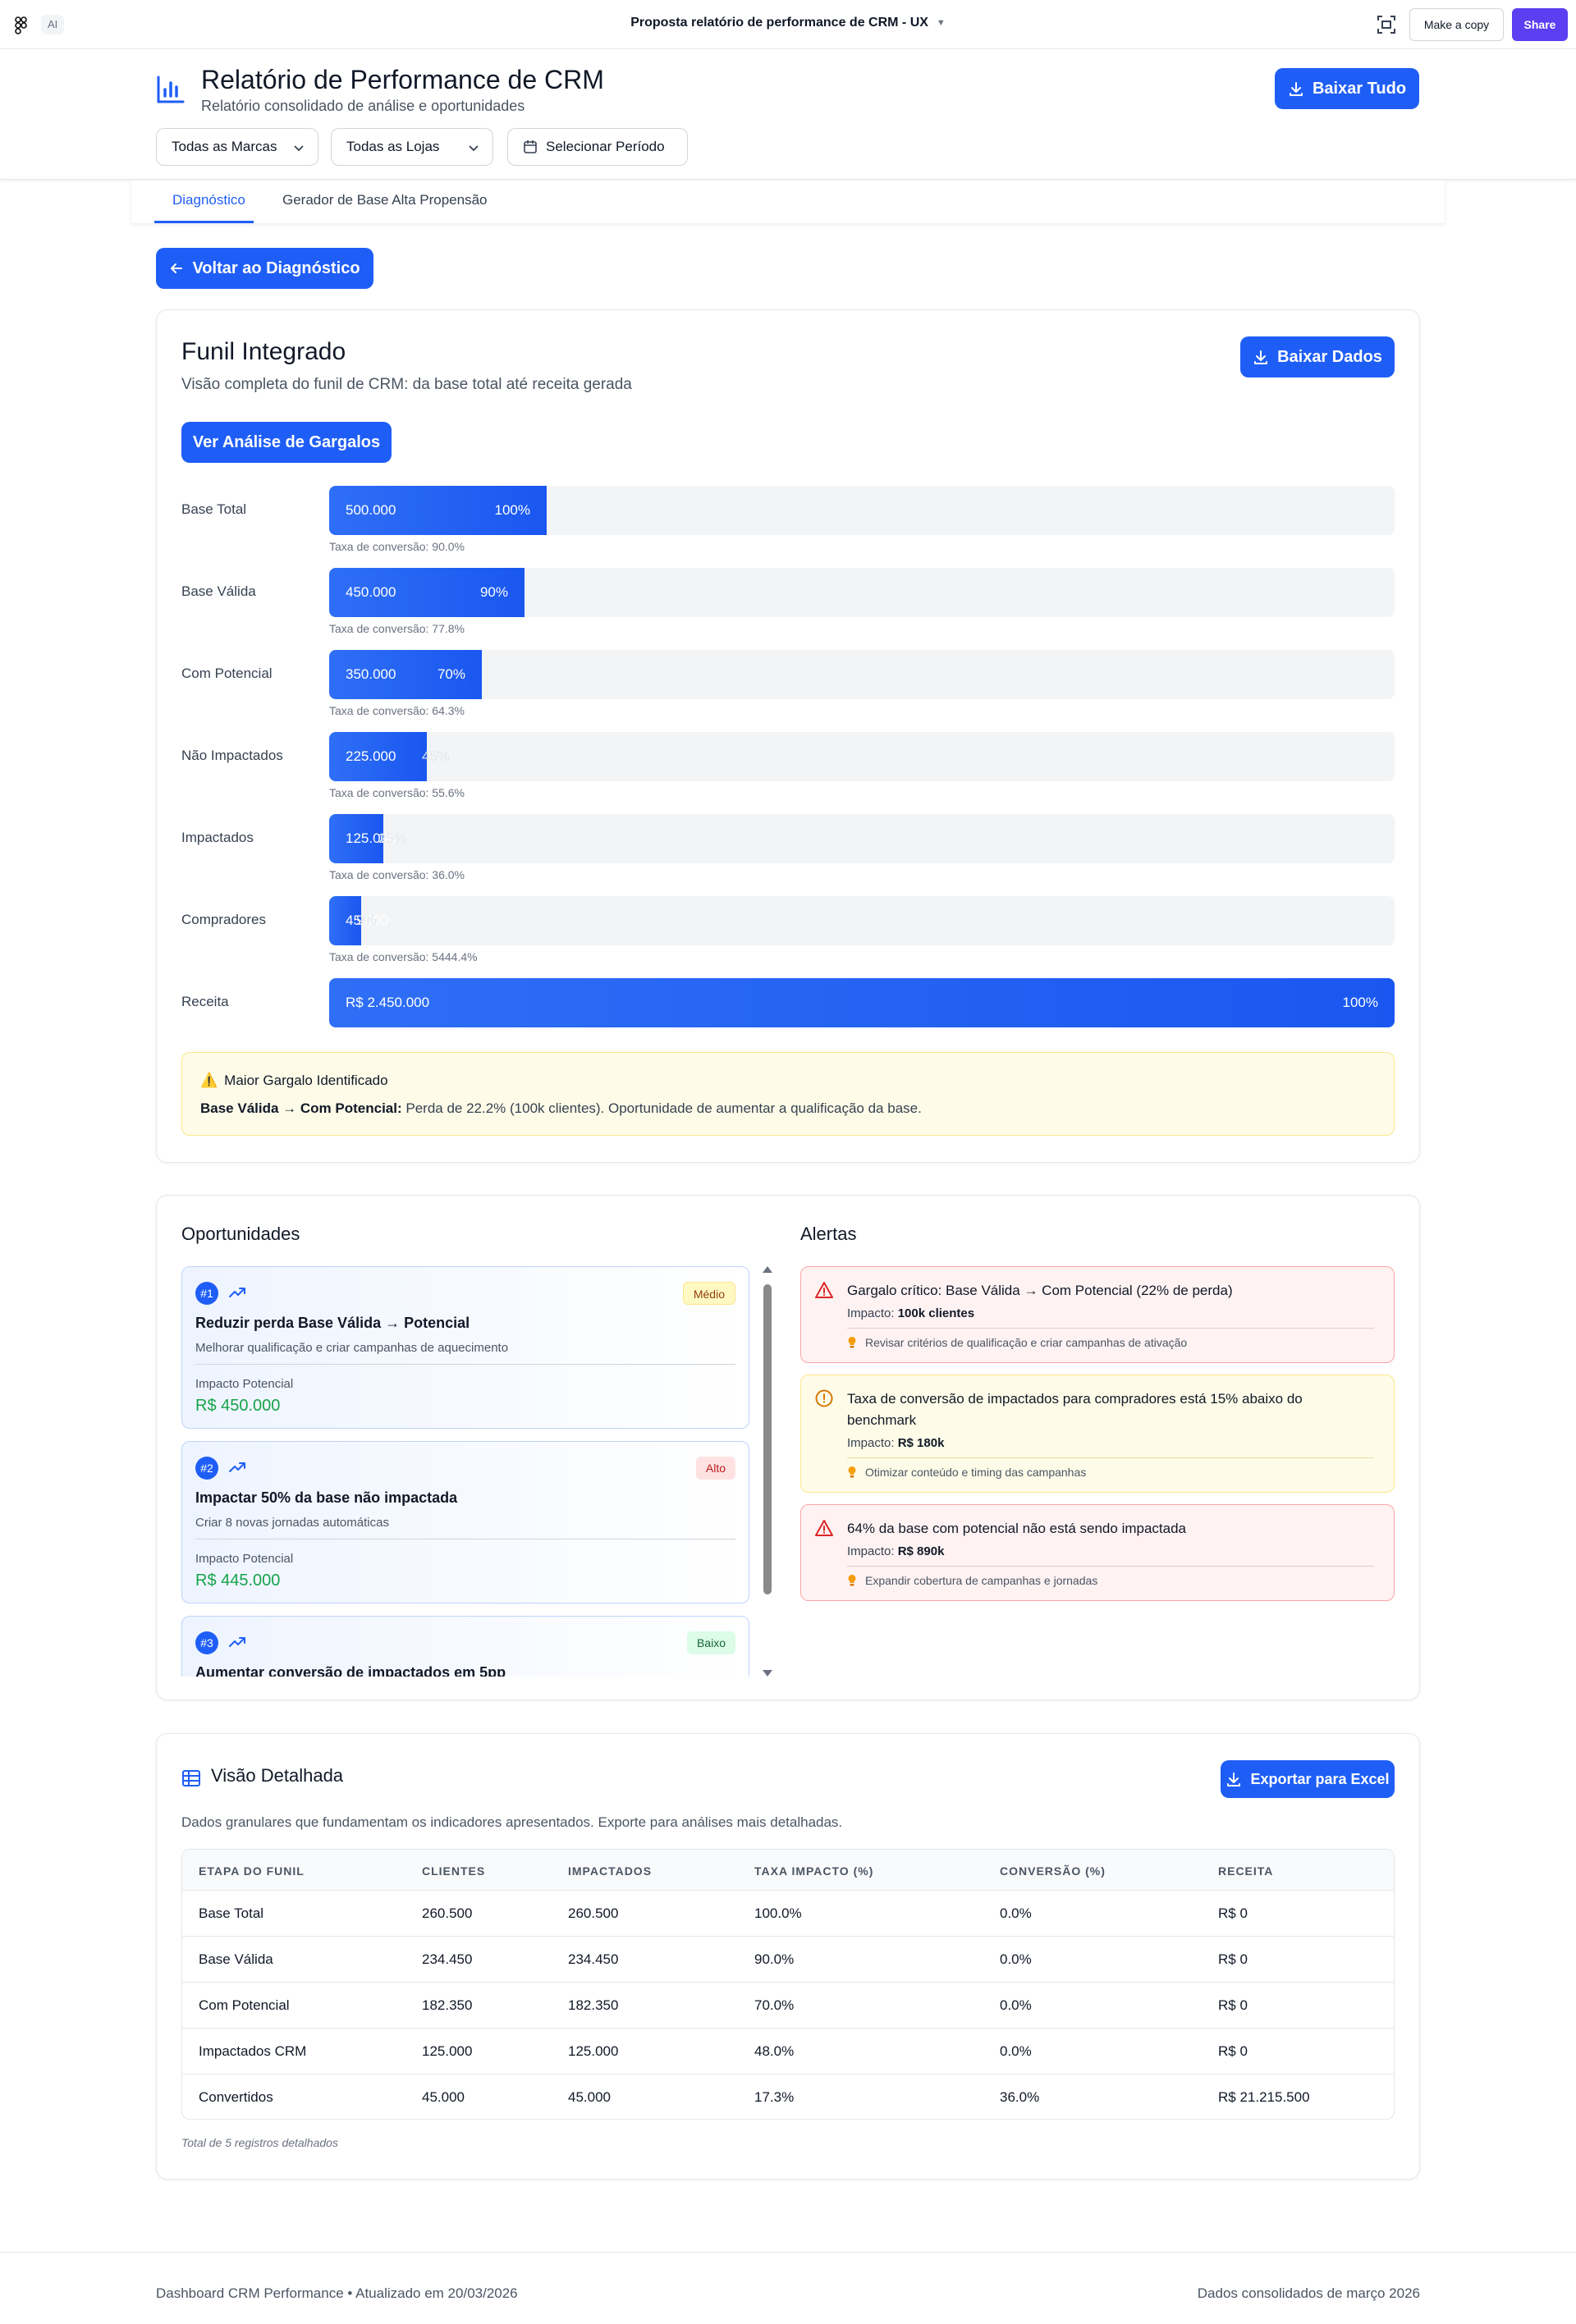 The width and height of the screenshot is (1576, 2324). Describe the element at coordinates (236, 2097) in the screenshot. I see `table-cell: Convertidos` at that location.